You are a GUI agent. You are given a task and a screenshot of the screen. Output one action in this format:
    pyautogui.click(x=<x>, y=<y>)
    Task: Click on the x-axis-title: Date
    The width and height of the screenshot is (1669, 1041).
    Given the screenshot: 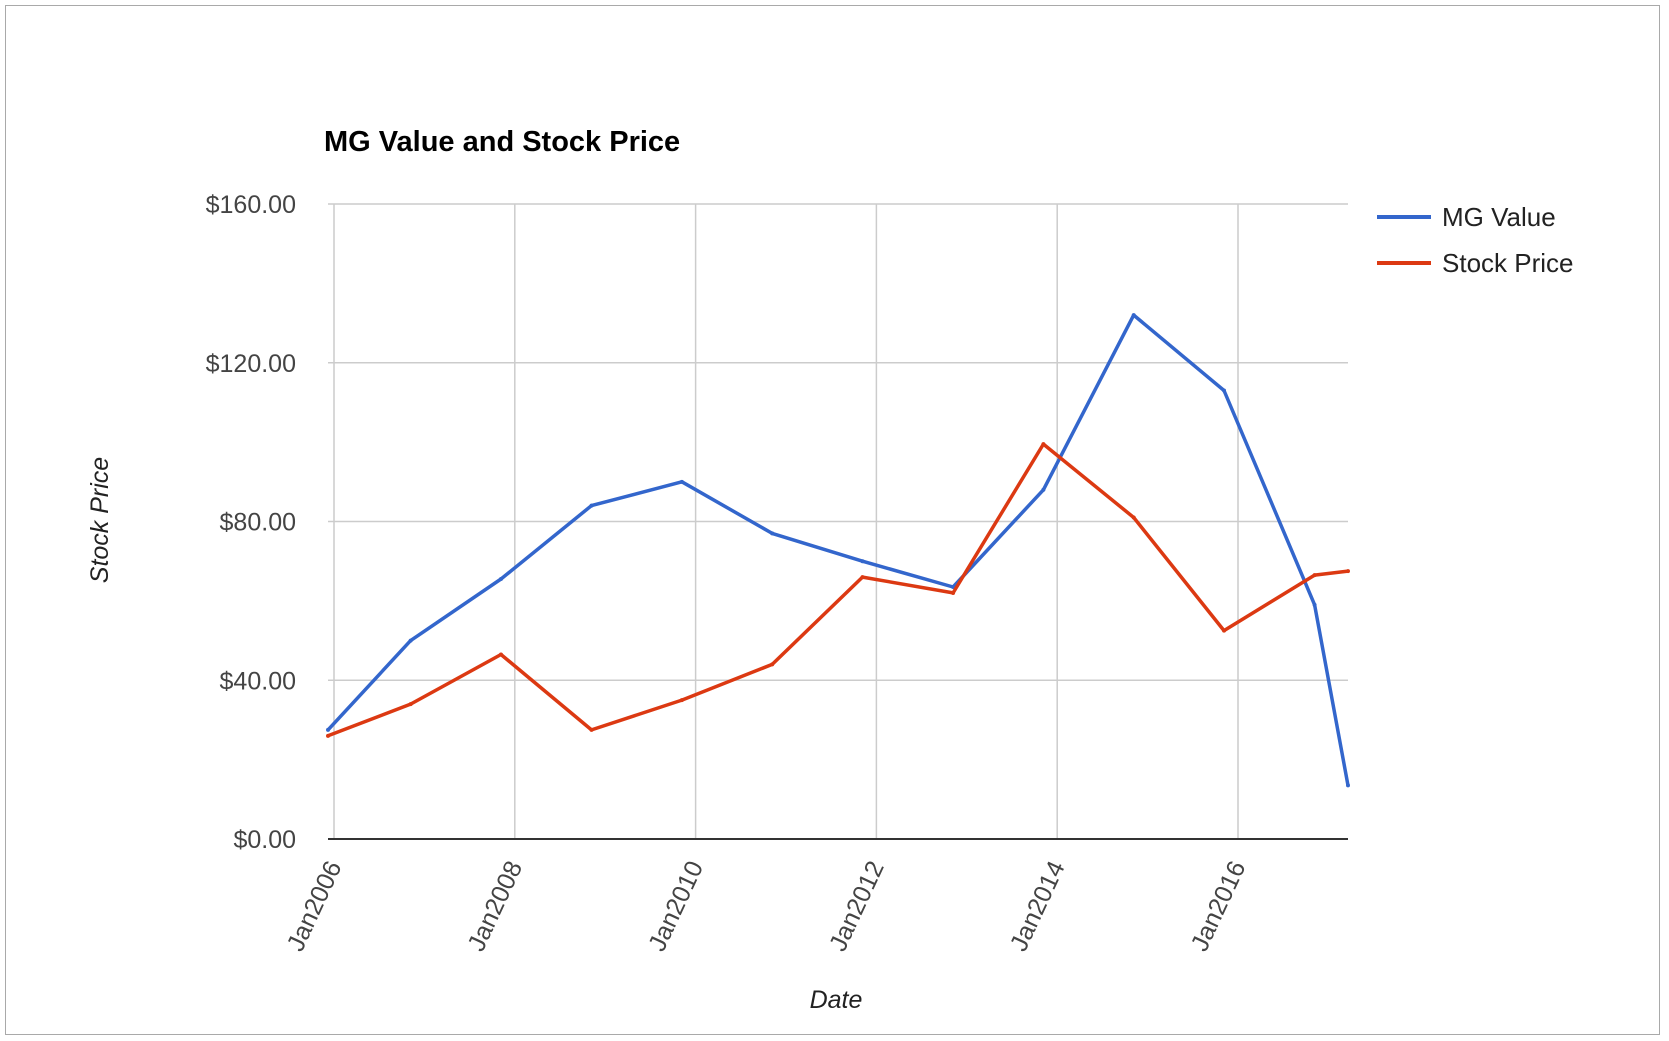 What is the action you would take?
    pyautogui.click(x=836, y=1000)
    